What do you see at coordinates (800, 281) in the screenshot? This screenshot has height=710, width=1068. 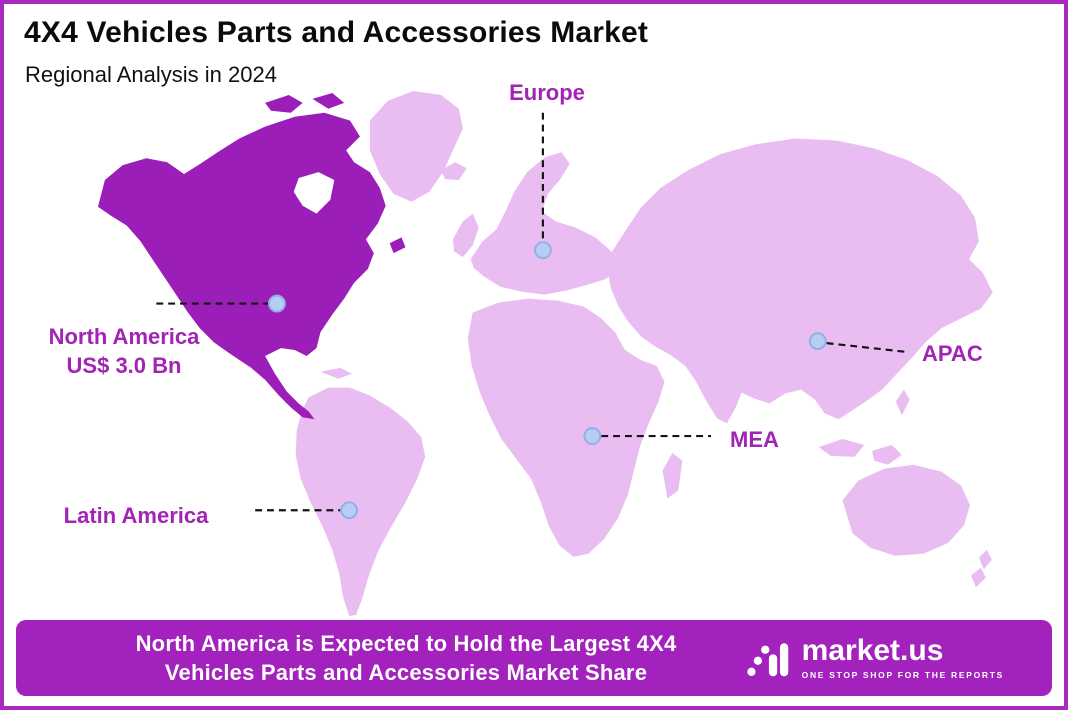 I see `continent-asia` at bounding box center [800, 281].